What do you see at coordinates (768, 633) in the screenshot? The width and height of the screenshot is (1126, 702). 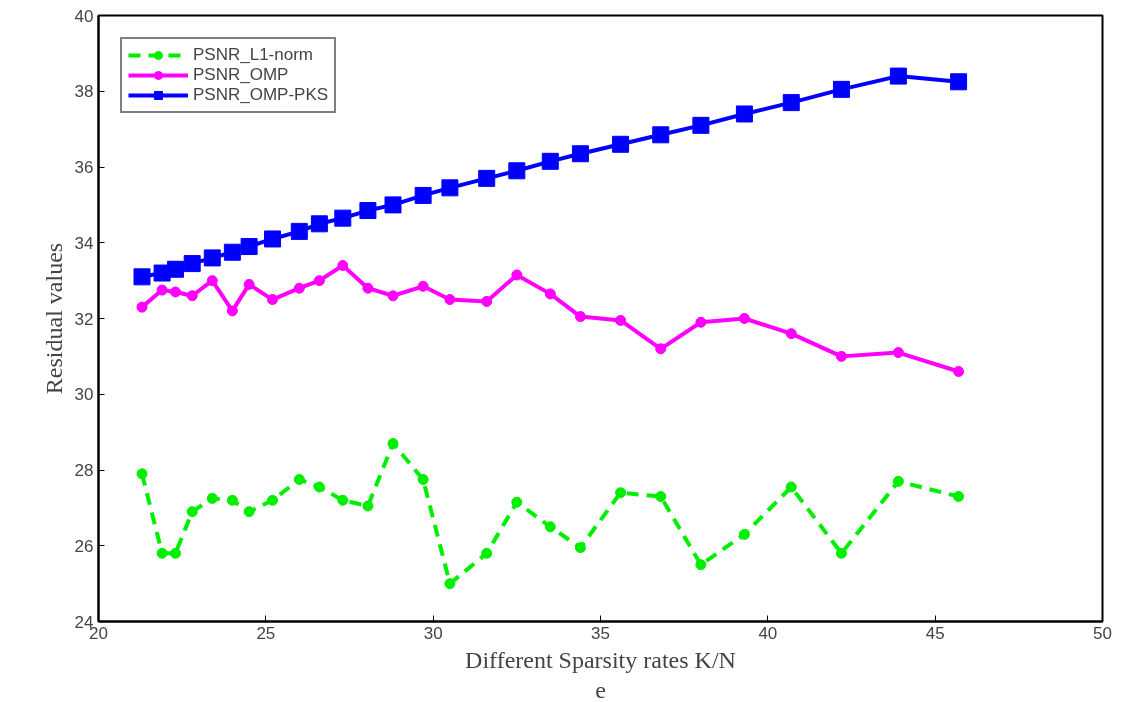 I see `x-tick-label: 40` at bounding box center [768, 633].